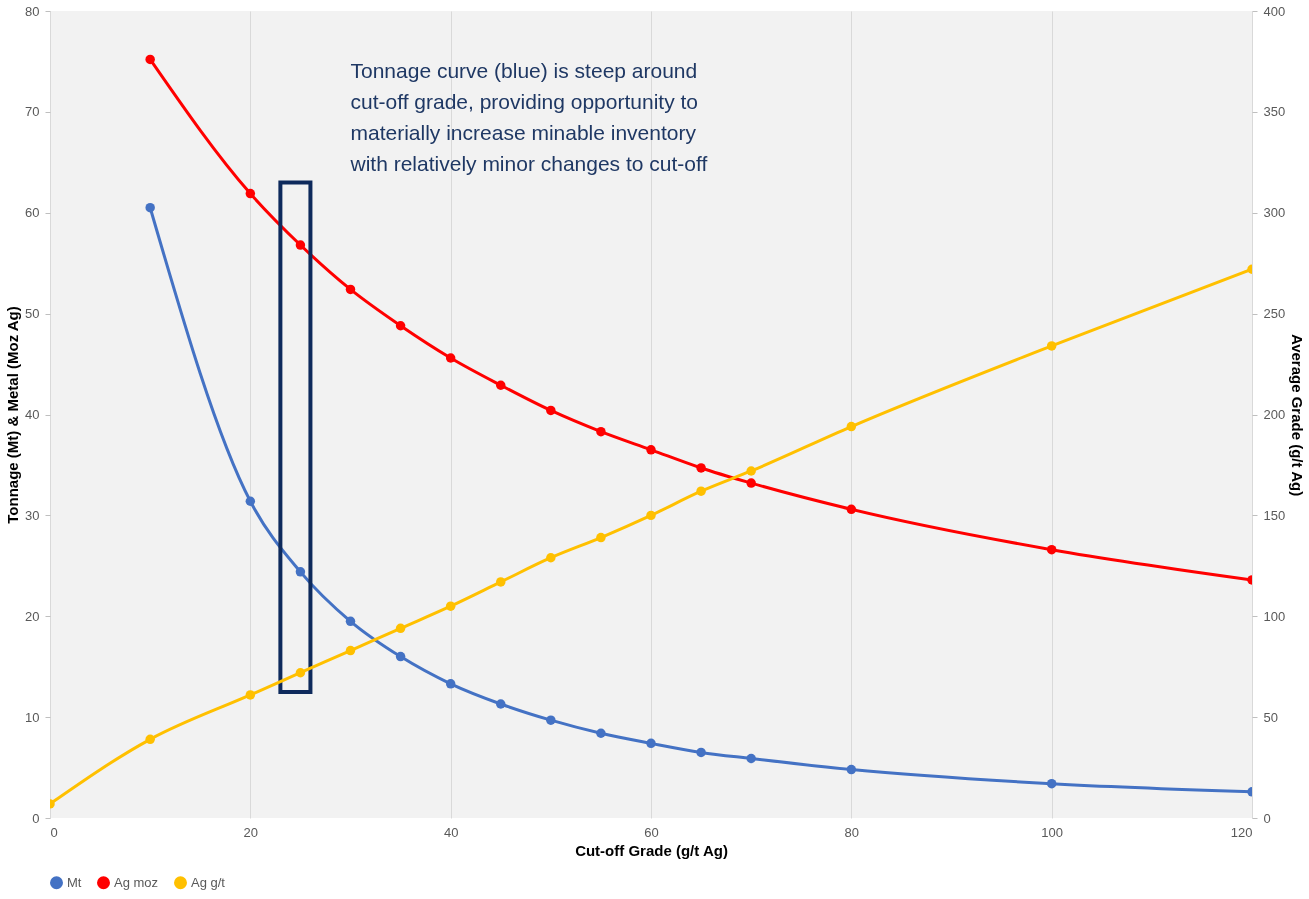 This screenshot has width=1309, height=899. Describe the element at coordinates (451, 832) in the screenshot. I see `x-tick-label: 40` at that location.